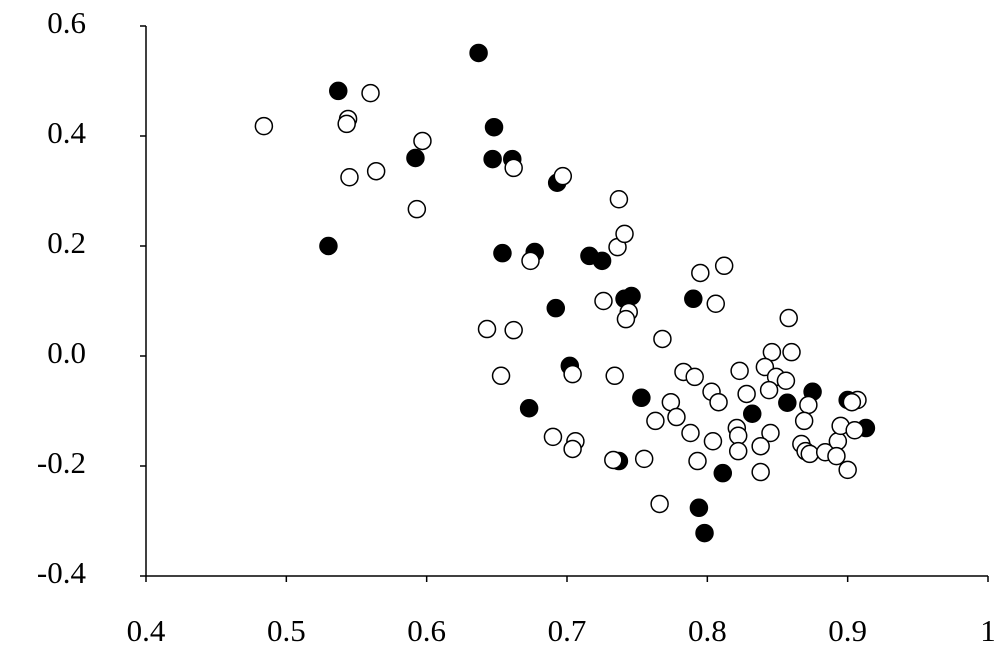 The height and width of the screenshot is (663, 1000). Describe the element at coordinates (426, 630) in the screenshot. I see `x-tick-label: 0.6` at that location.